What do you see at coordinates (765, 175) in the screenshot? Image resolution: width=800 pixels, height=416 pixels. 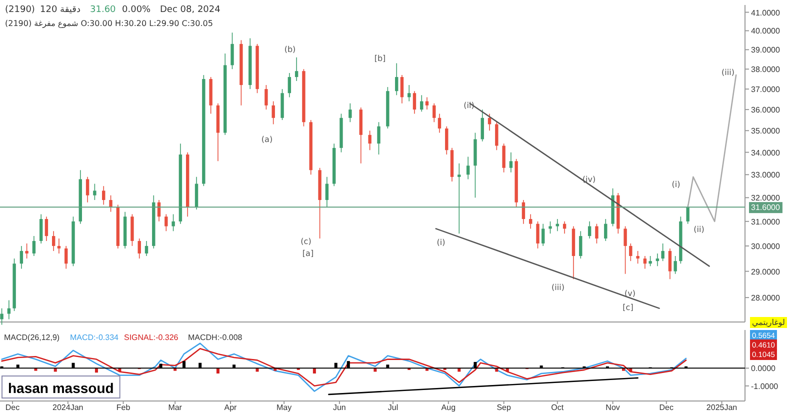 I see `y-tick-label: 33.0000` at bounding box center [765, 175].